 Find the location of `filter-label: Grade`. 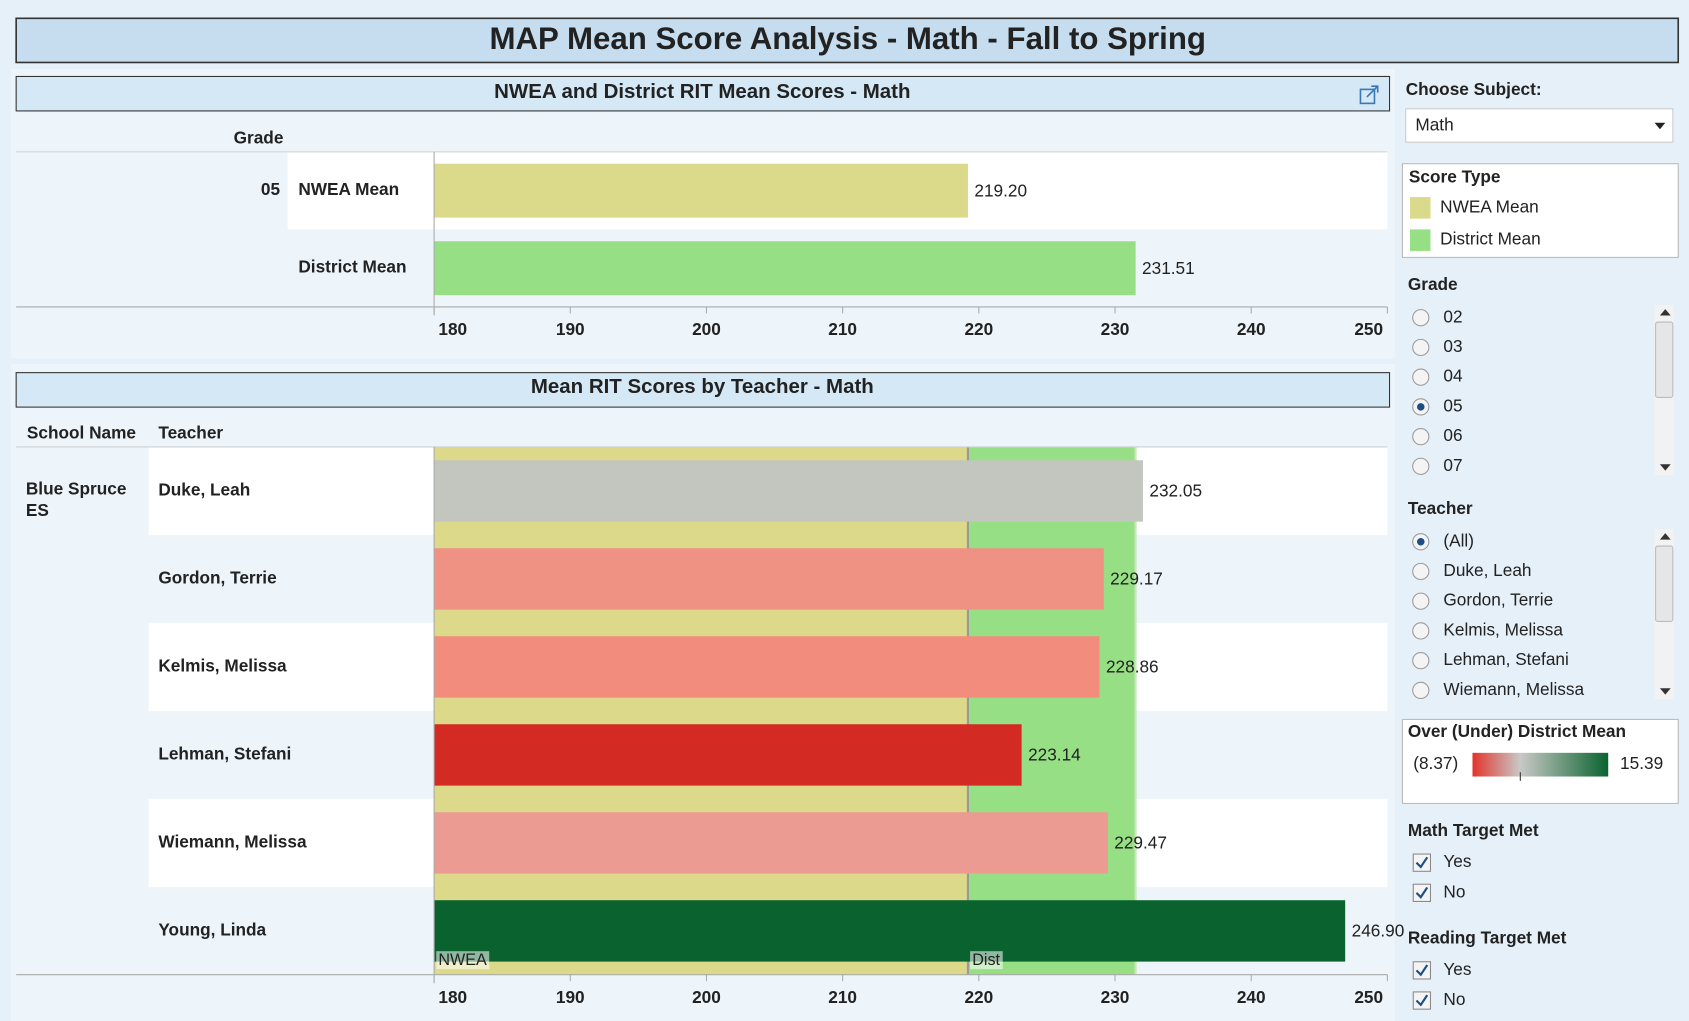

filter-label: Grade is located at coordinates (1433, 284).